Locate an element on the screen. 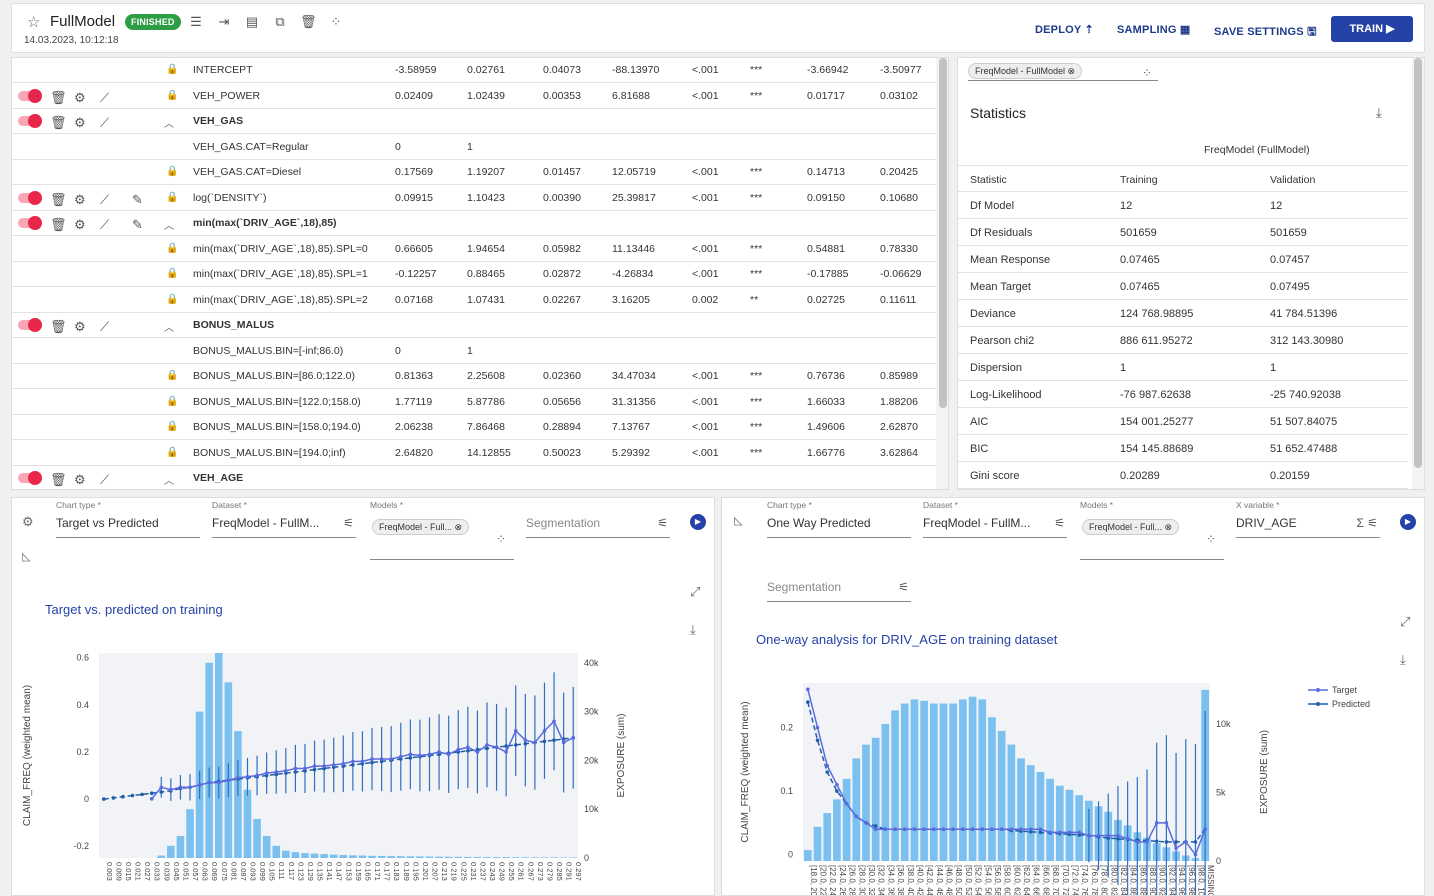 This screenshot has height=896, width=1434. x-variable-select: X variable * DRIV_AGE Σ ⚟ is located at coordinates (1308, 519).